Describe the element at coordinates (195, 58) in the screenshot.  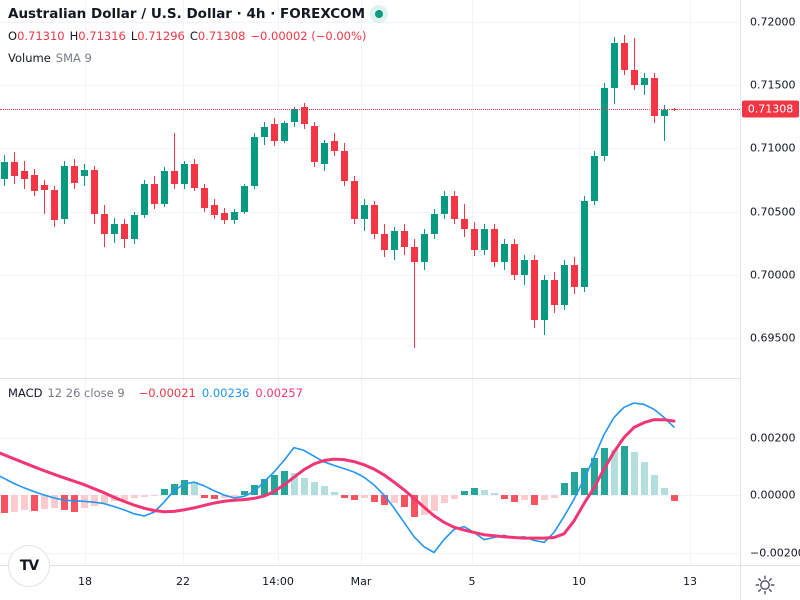
I see `volume-indicator-row: Volume SMA 9` at that location.